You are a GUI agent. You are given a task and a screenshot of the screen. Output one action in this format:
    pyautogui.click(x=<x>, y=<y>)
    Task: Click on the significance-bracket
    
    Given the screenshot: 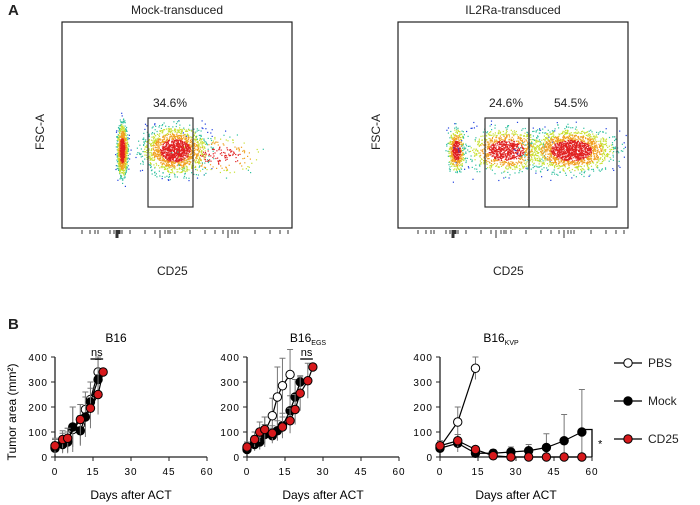 What is the action you would take?
    pyautogui.click(x=587, y=442)
    